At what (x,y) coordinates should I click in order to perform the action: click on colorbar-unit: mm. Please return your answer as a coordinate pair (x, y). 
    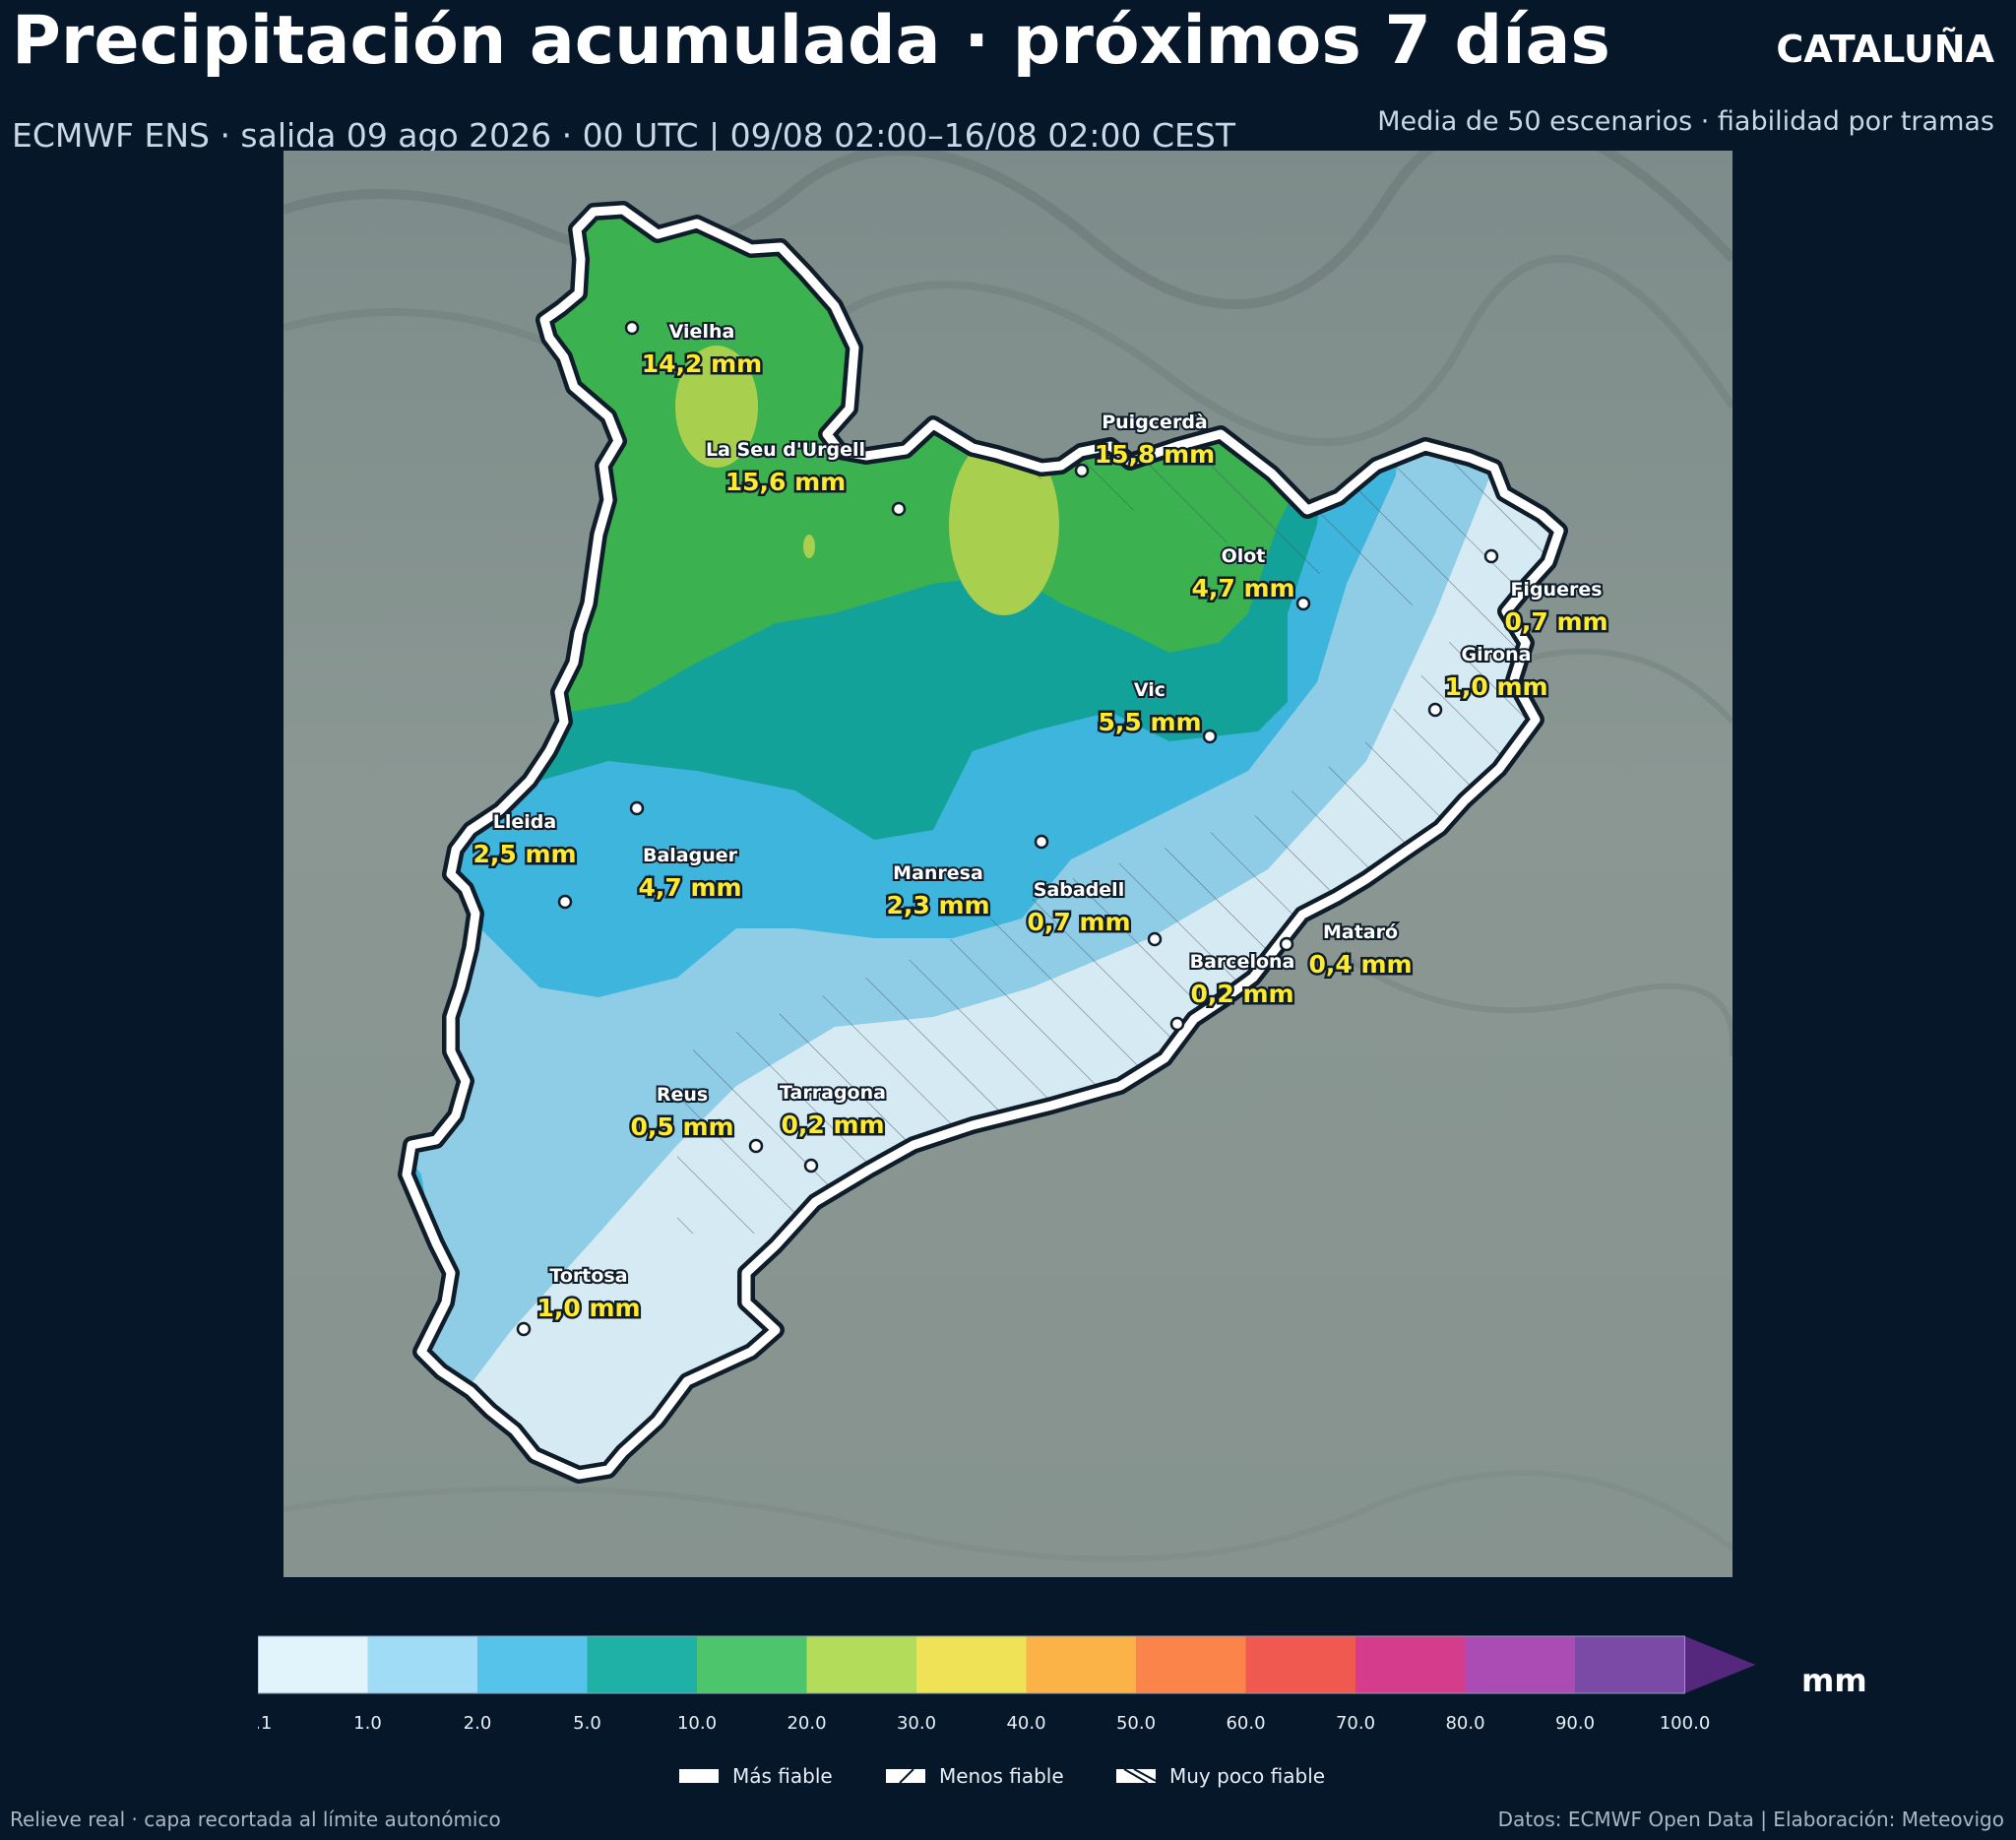
    Looking at the image, I should click on (1834, 1680).